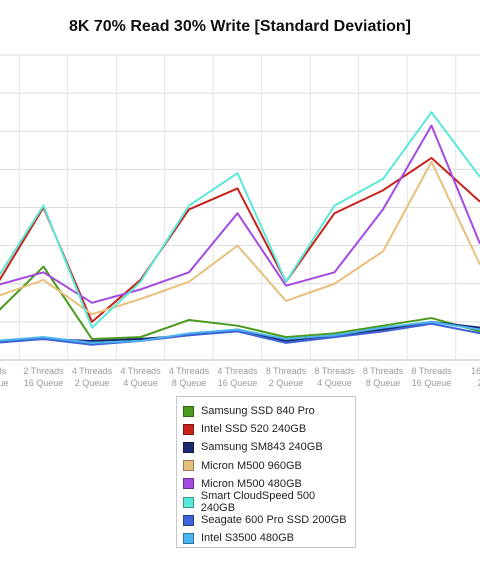 Image resolution: width=480 pixels, height=565 pixels. I want to click on legend-item: Intel SSD 520 240GB, so click(266, 429).